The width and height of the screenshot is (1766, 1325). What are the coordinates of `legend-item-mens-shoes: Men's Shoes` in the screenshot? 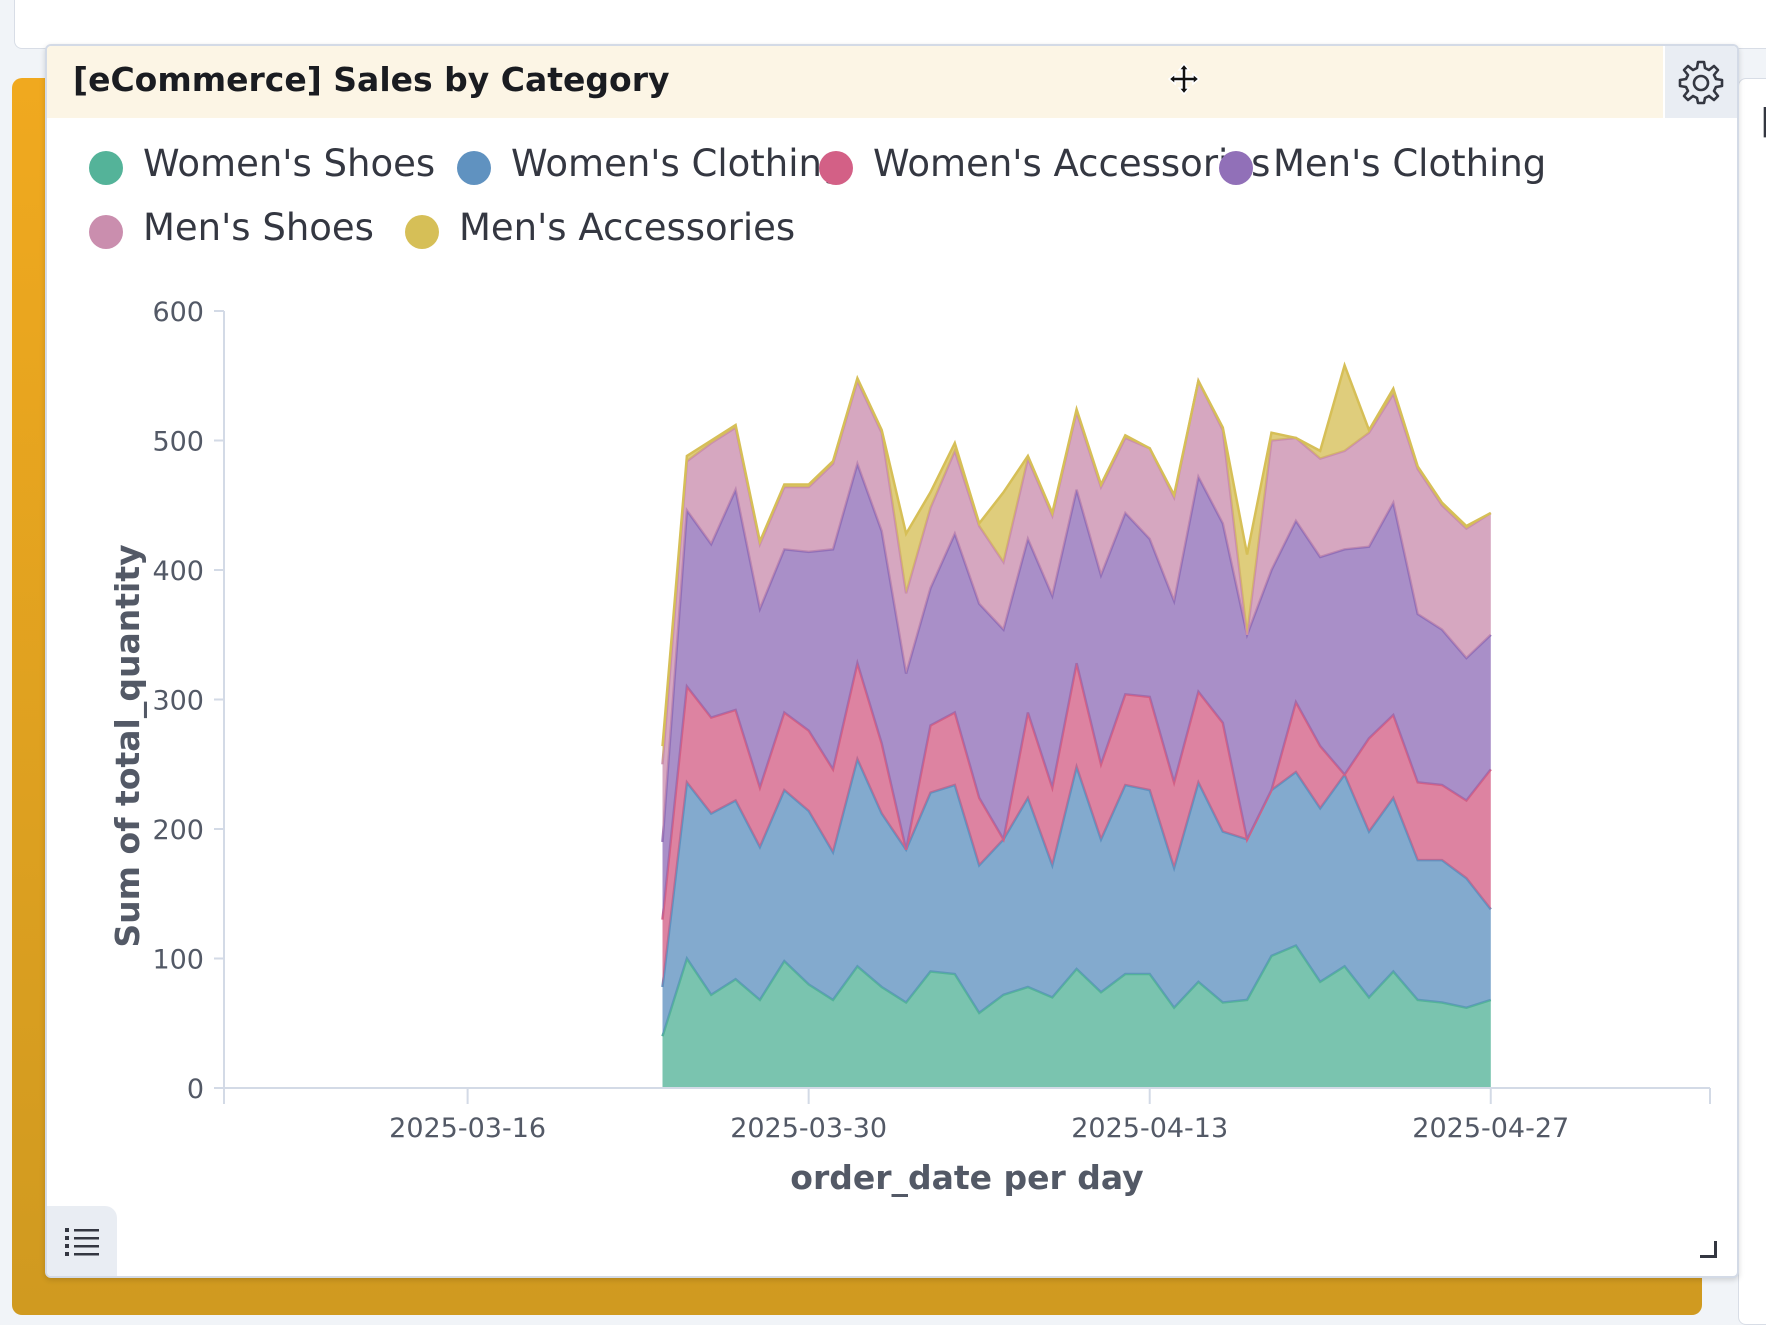 It's located at (231, 227).